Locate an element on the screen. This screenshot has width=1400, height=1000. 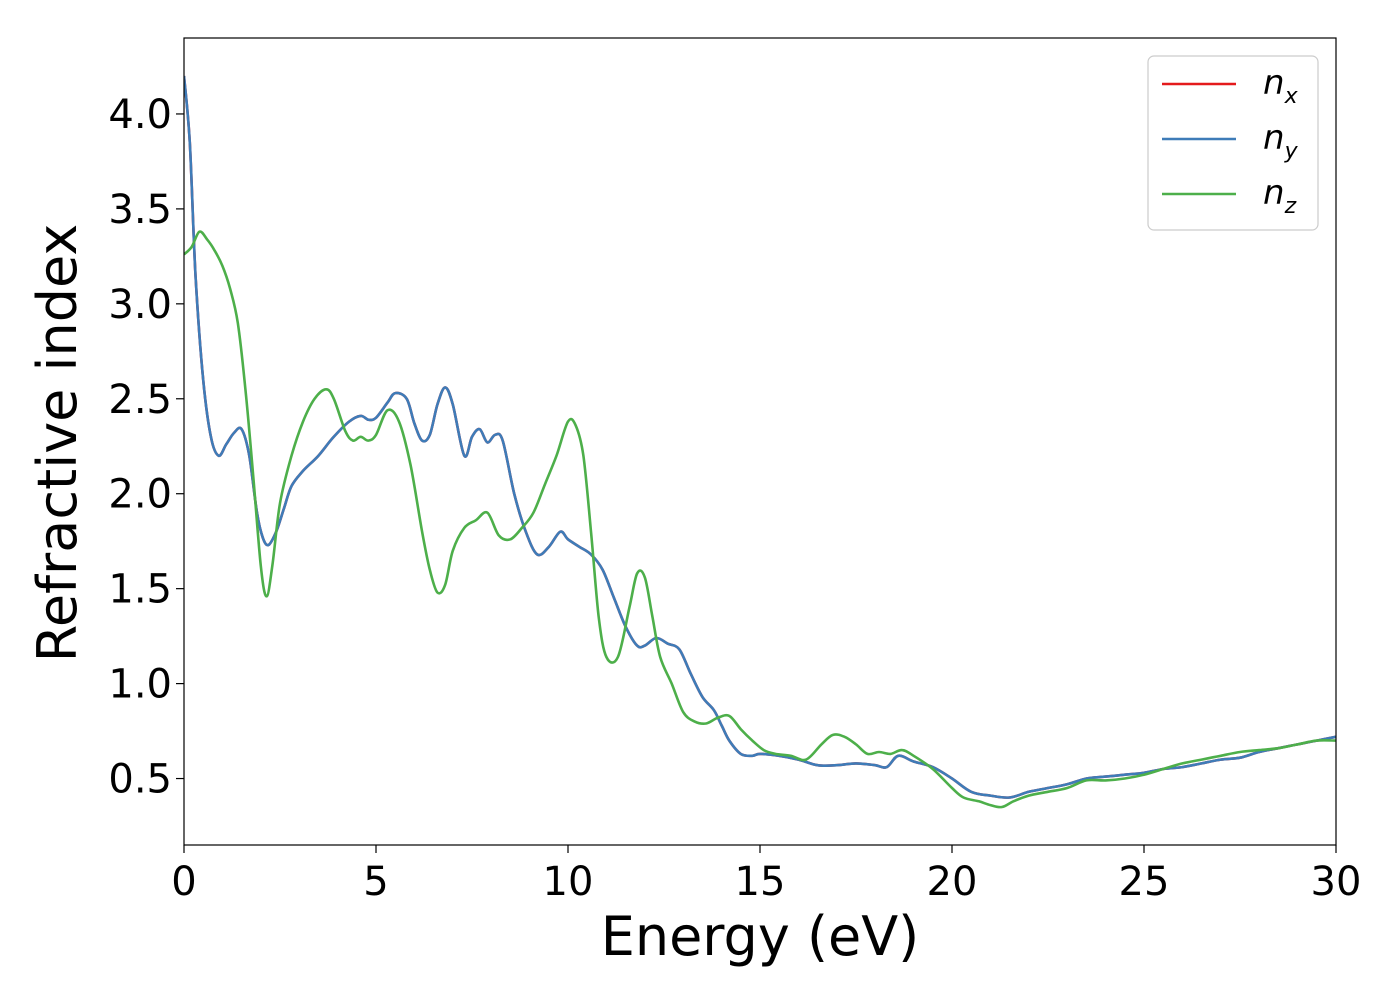
x-tick-label: 15 is located at coordinates (760, 882).